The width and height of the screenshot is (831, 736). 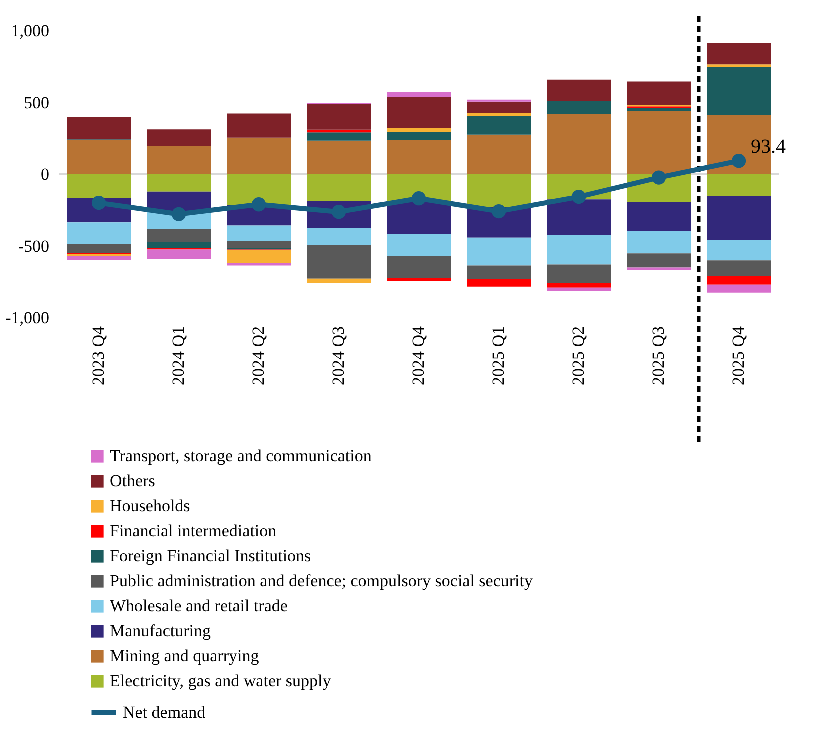 What do you see at coordinates (221, 681) in the screenshot?
I see `legend-label: Electricity, gas and water supply` at bounding box center [221, 681].